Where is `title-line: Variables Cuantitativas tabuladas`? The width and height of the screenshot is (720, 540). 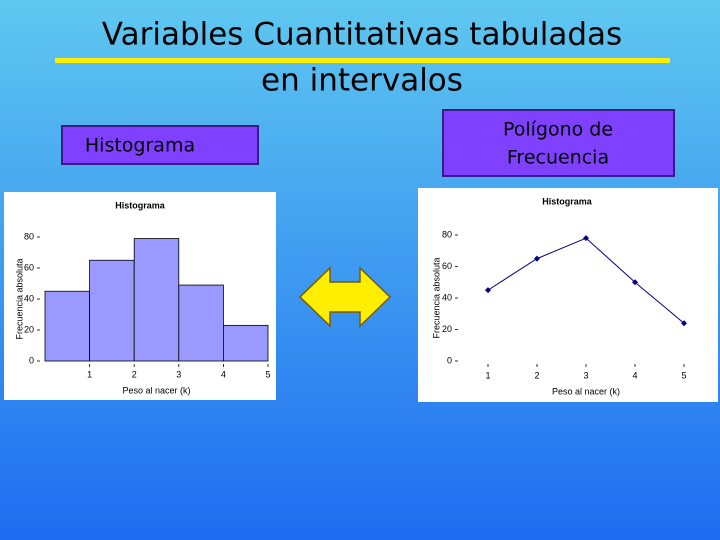 title-line: Variables Cuantitativas tabuladas is located at coordinates (362, 35).